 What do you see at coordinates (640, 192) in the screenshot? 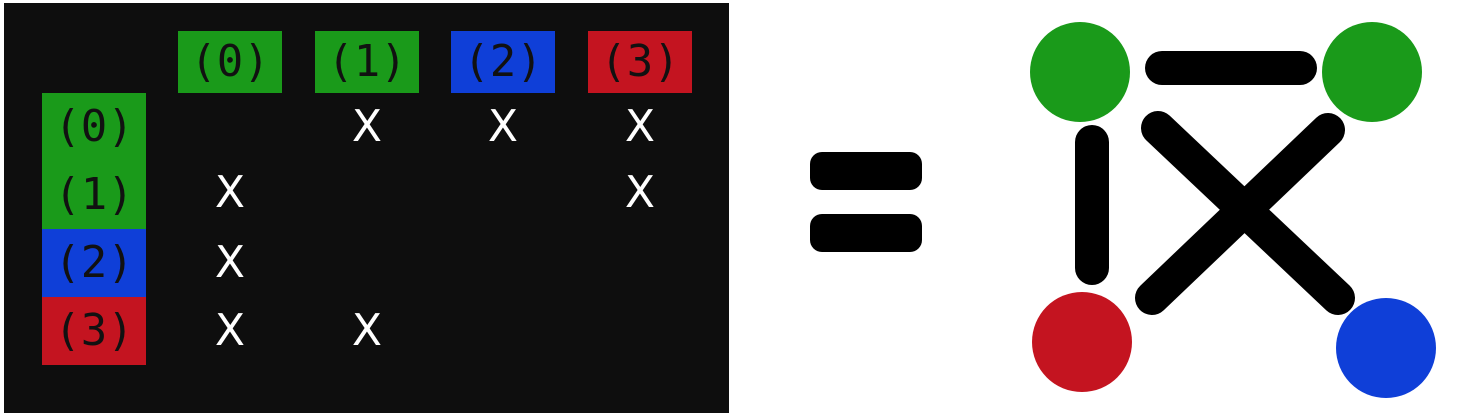
I see `matrix-cell-1-3: X` at bounding box center [640, 192].